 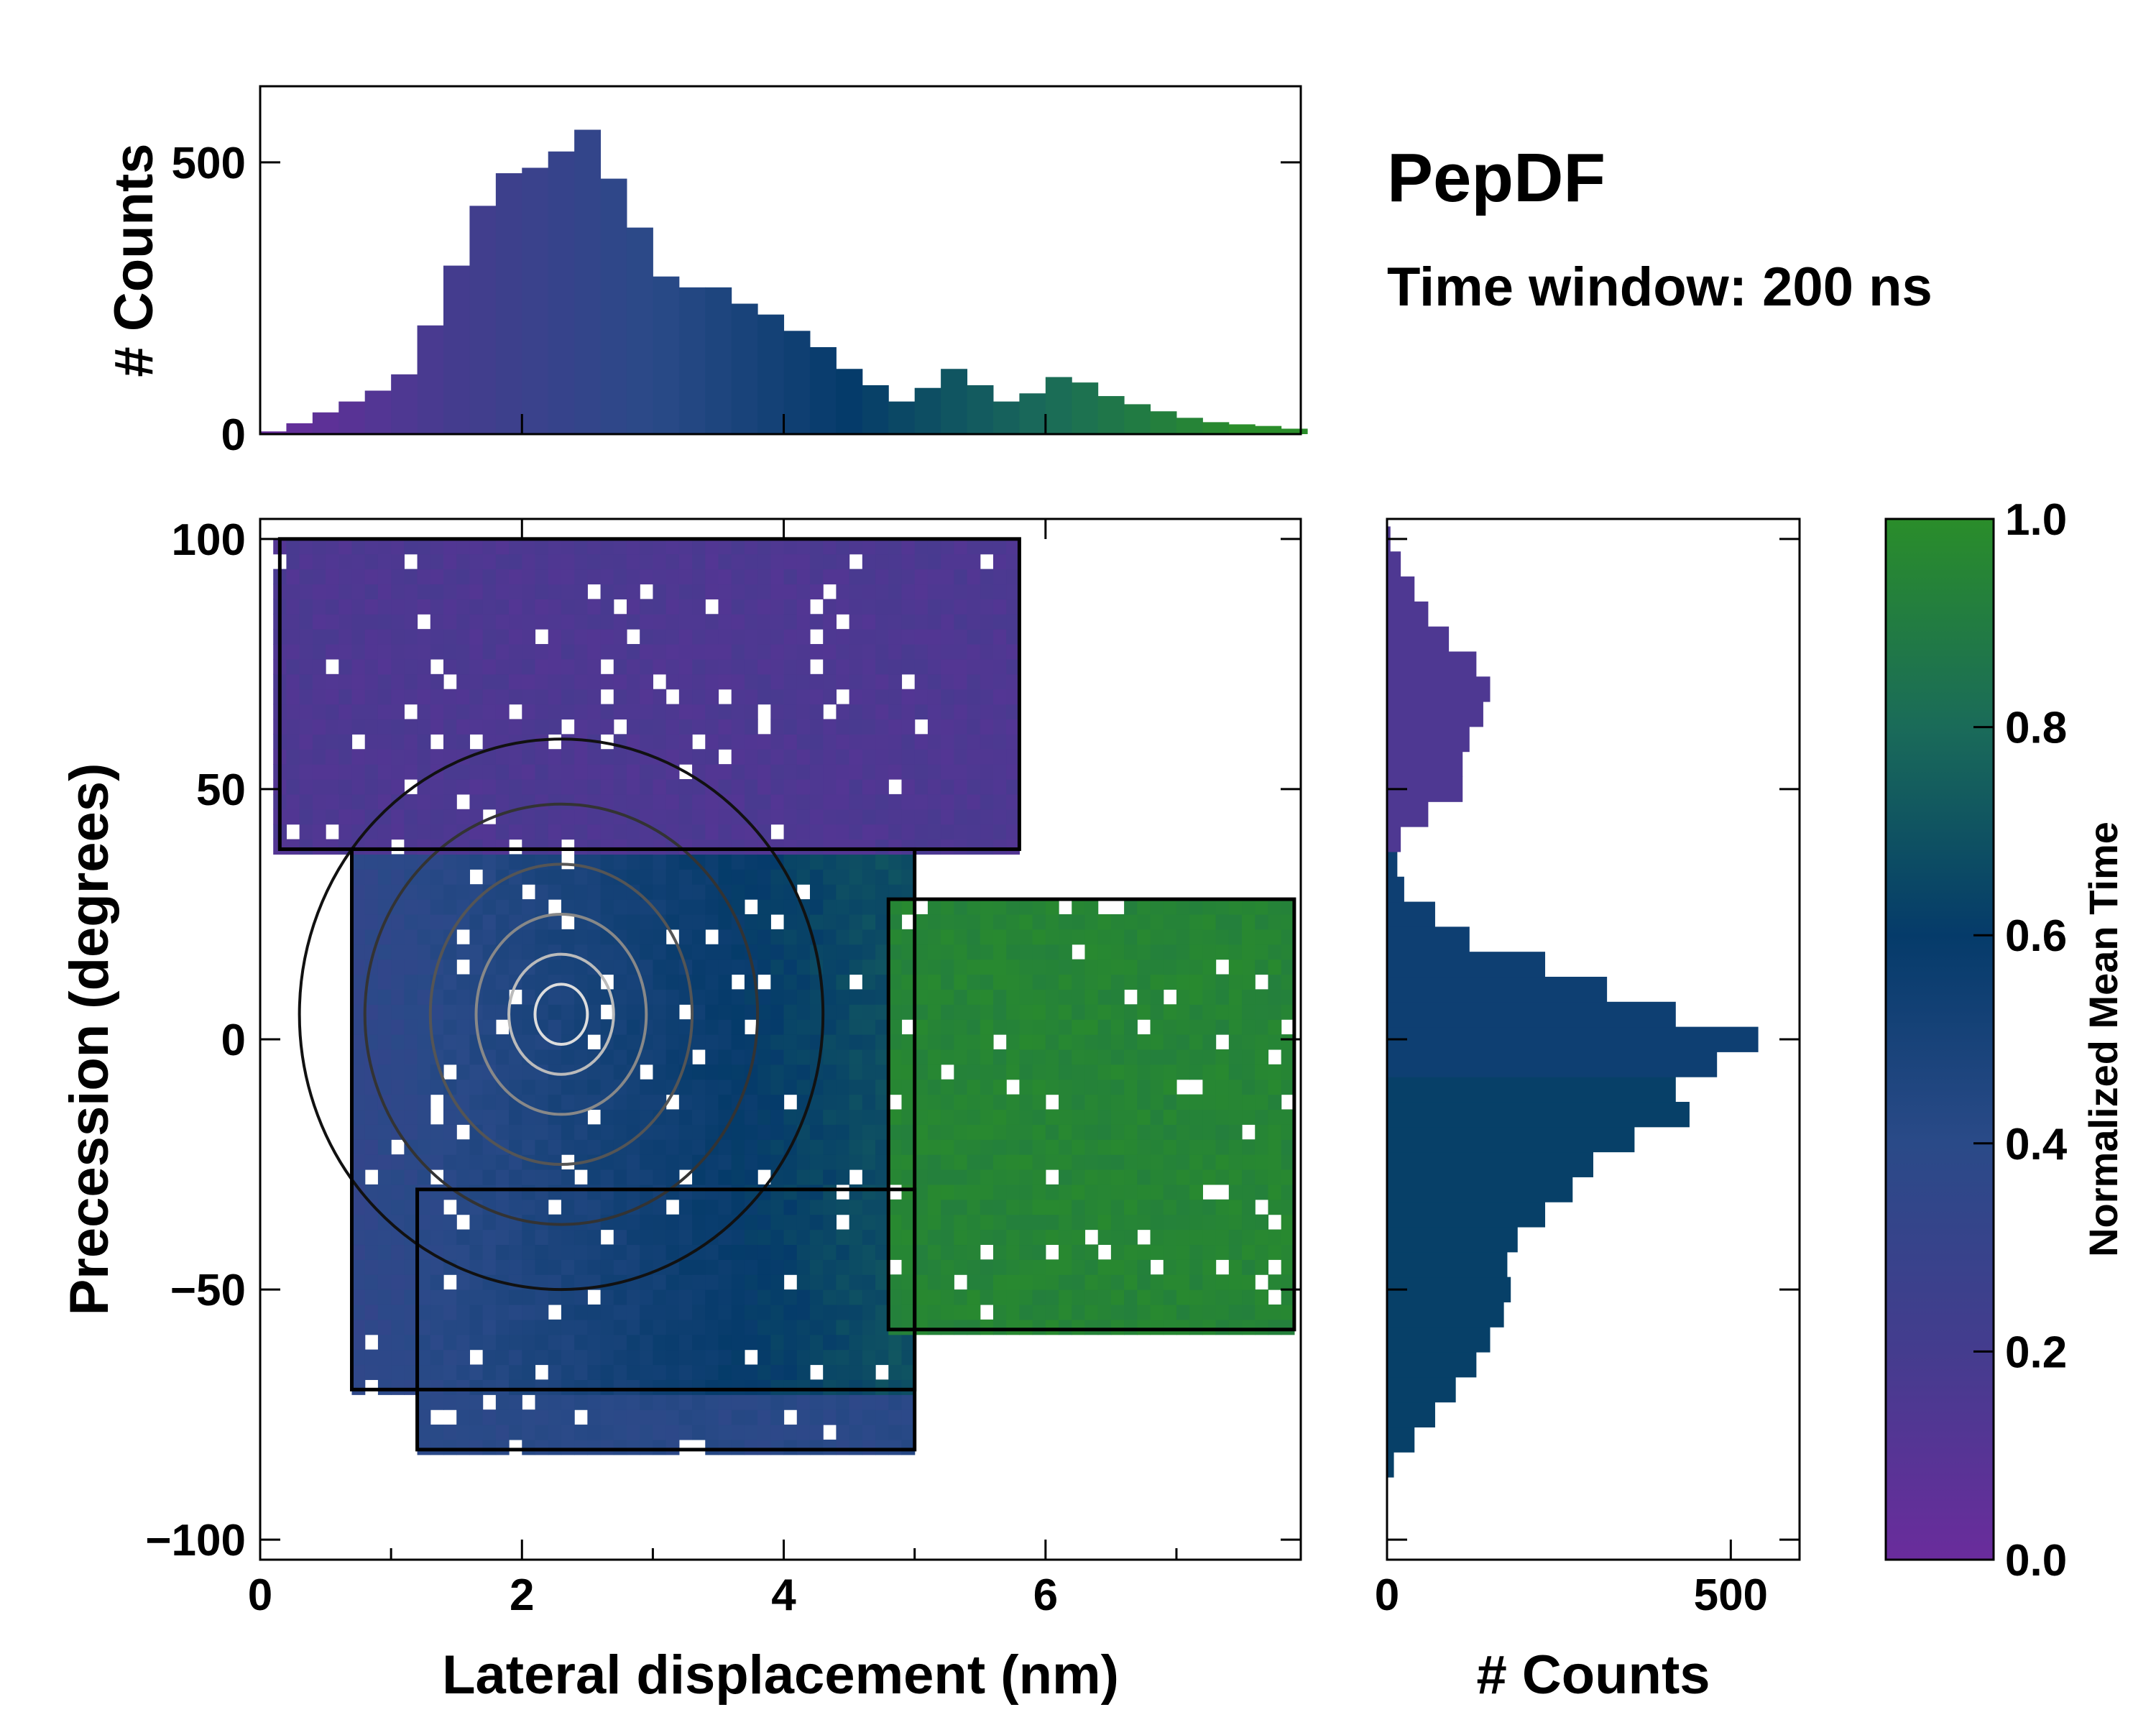 What do you see at coordinates (561, 1014) in the screenshot?
I see `density-contour` at bounding box center [561, 1014].